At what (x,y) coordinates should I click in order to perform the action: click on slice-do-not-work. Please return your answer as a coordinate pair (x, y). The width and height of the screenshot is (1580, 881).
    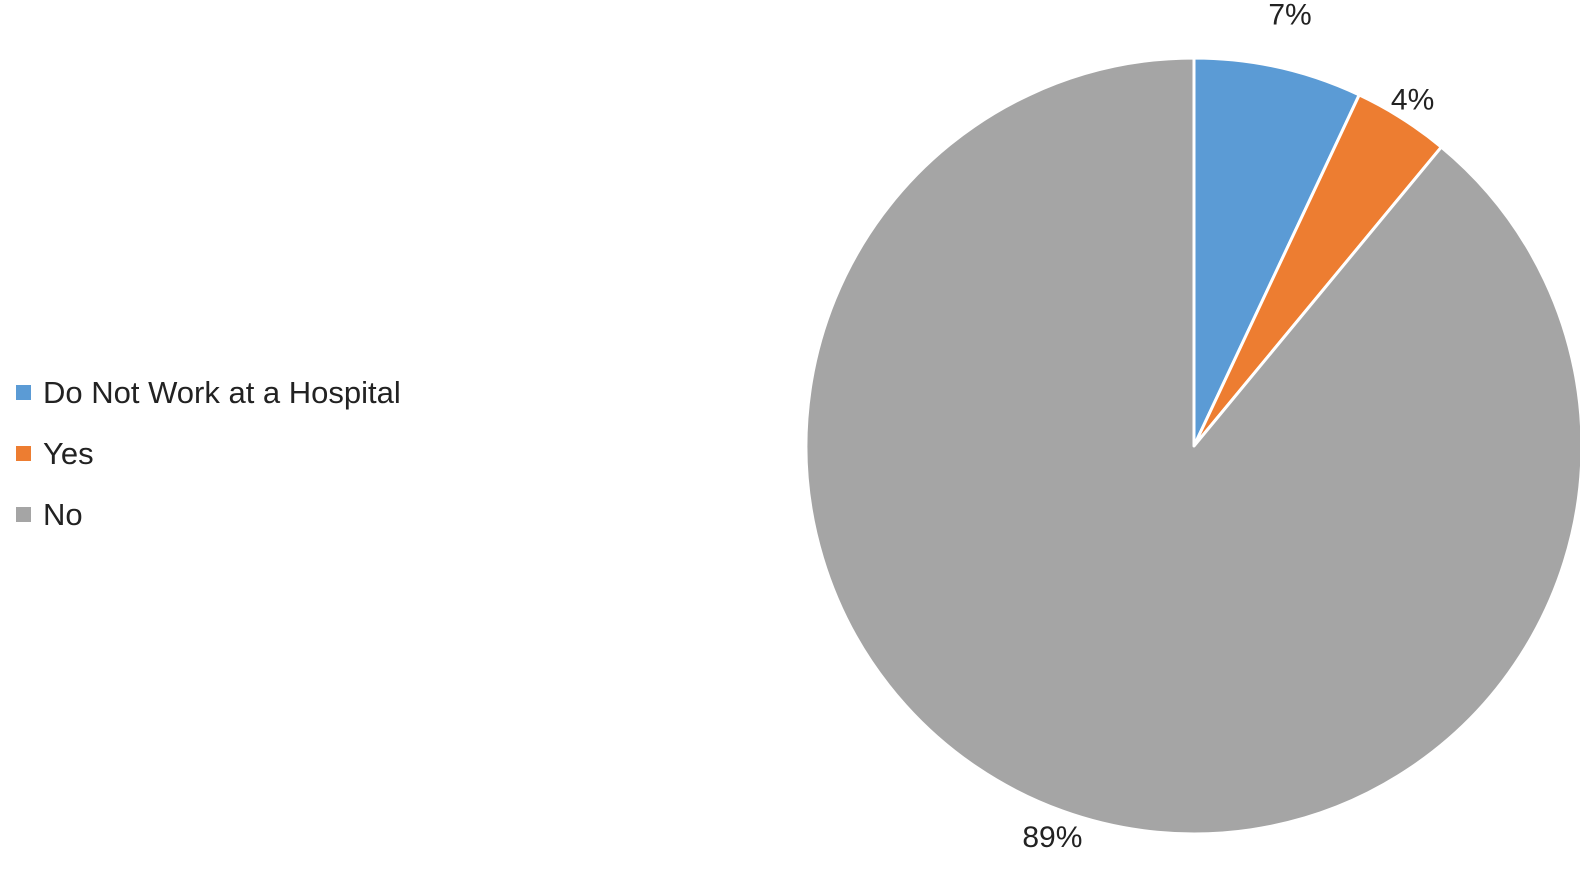
    Looking at the image, I should click on (1276, 252).